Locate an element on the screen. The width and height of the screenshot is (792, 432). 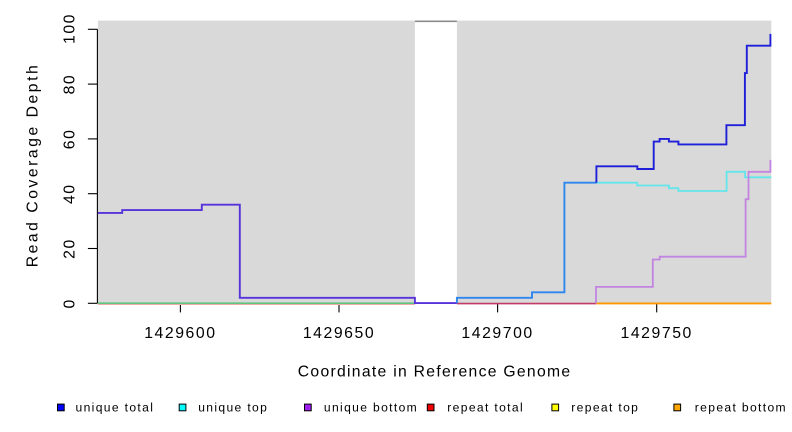
svg-text: unique top is located at coordinates (233, 408).